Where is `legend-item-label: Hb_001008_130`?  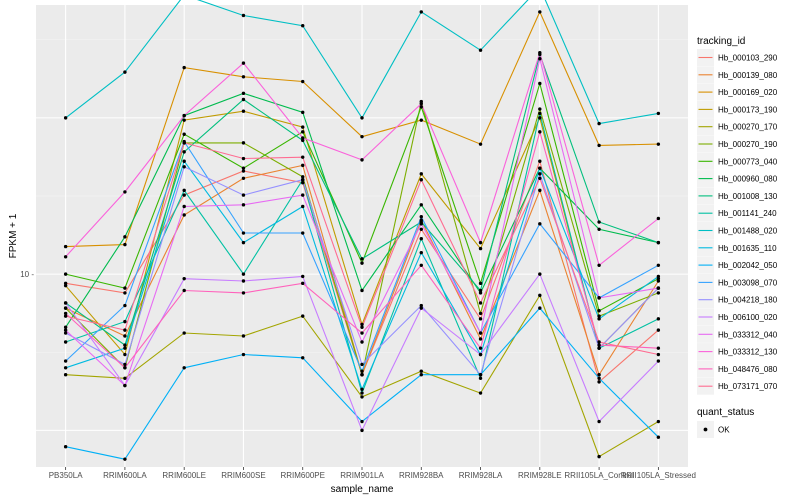
legend-item-label: Hb_001008_130 is located at coordinates (748, 196).